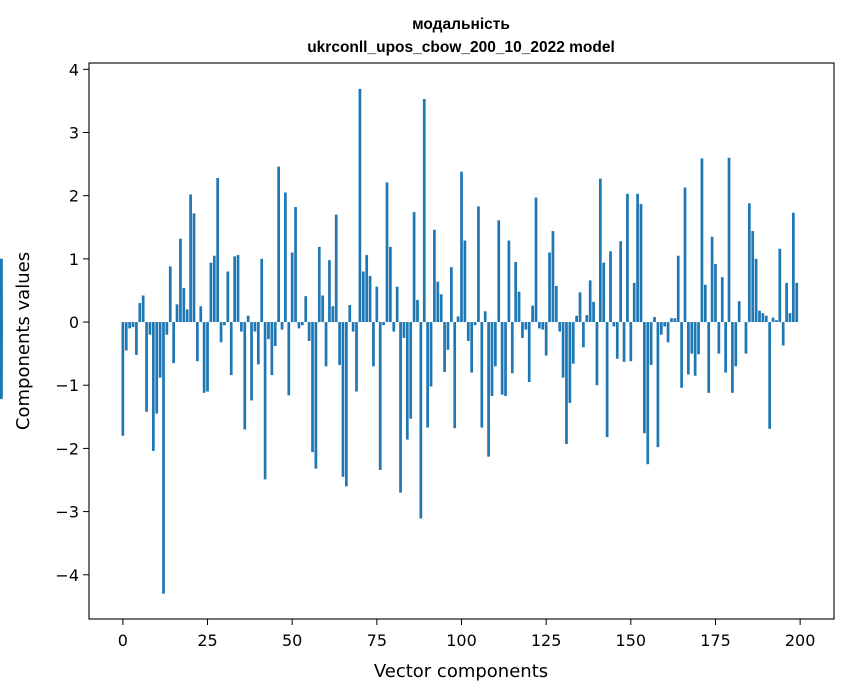 The image size is (847, 696). What do you see at coordinates (207, 640) in the screenshot?
I see `x-tick-label: 25` at bounding box center [207, 640].